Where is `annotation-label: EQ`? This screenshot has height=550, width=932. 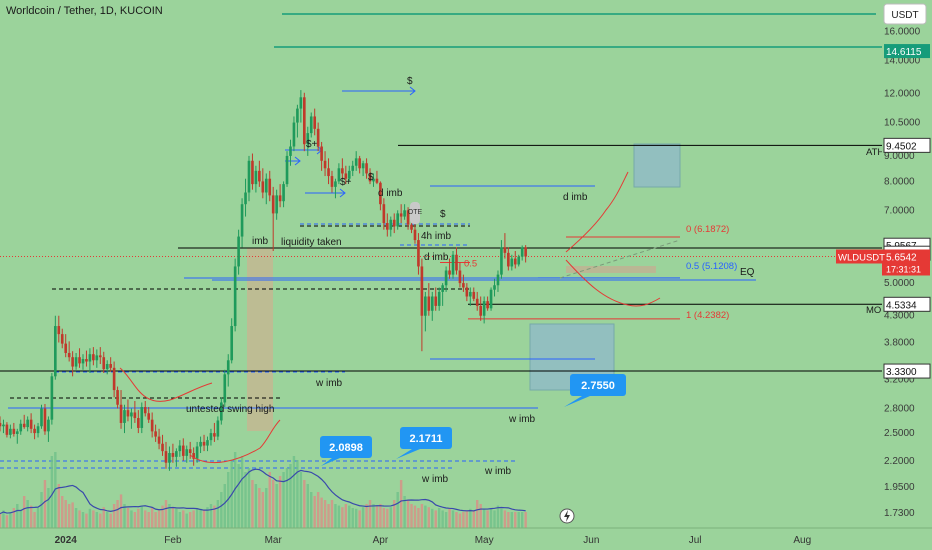
annotation-label: EQ is located at coordinates (747, 272).